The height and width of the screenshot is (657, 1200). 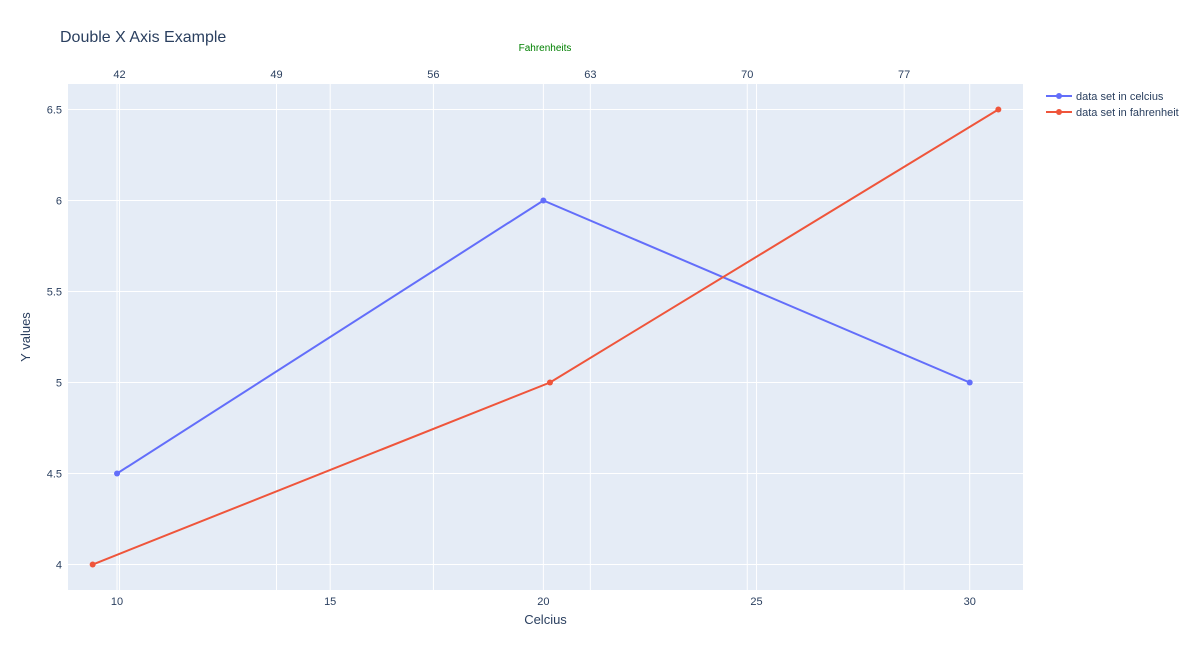 I want to click on x-tick-label-top: 49, so click(x=276, y=75).